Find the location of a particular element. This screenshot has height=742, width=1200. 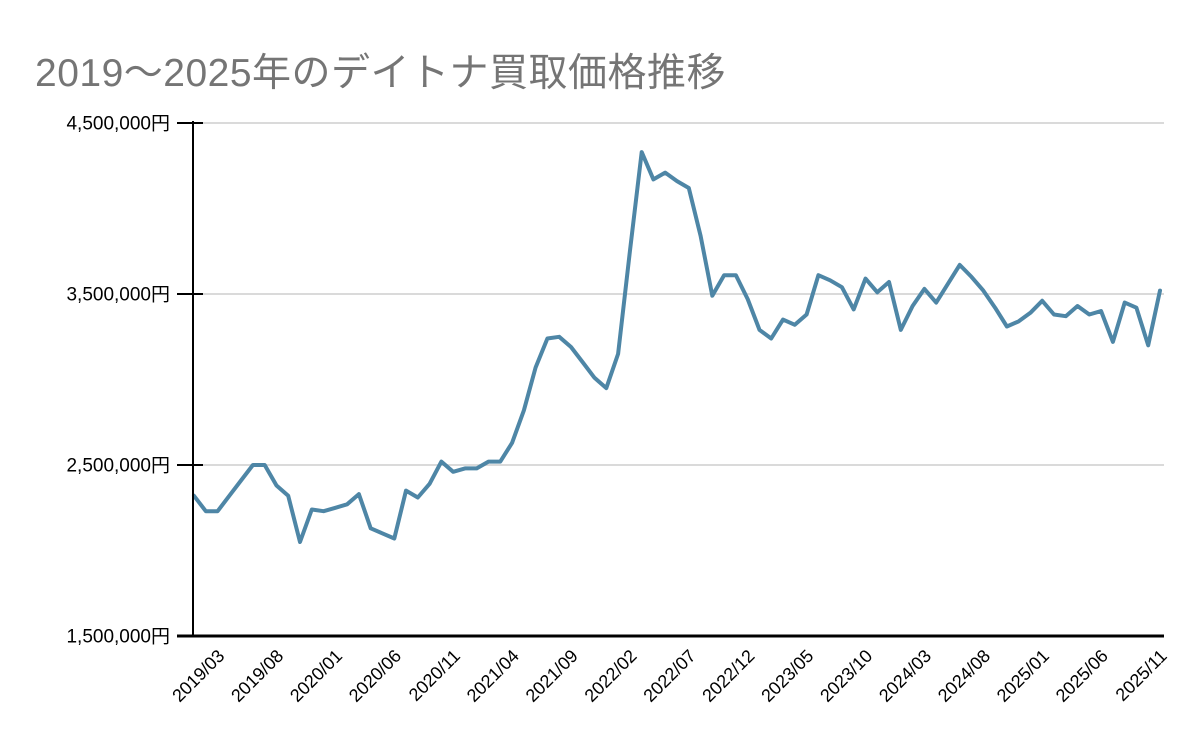

x-axis-label: 2021/04 is located at coordinates (493, 676).